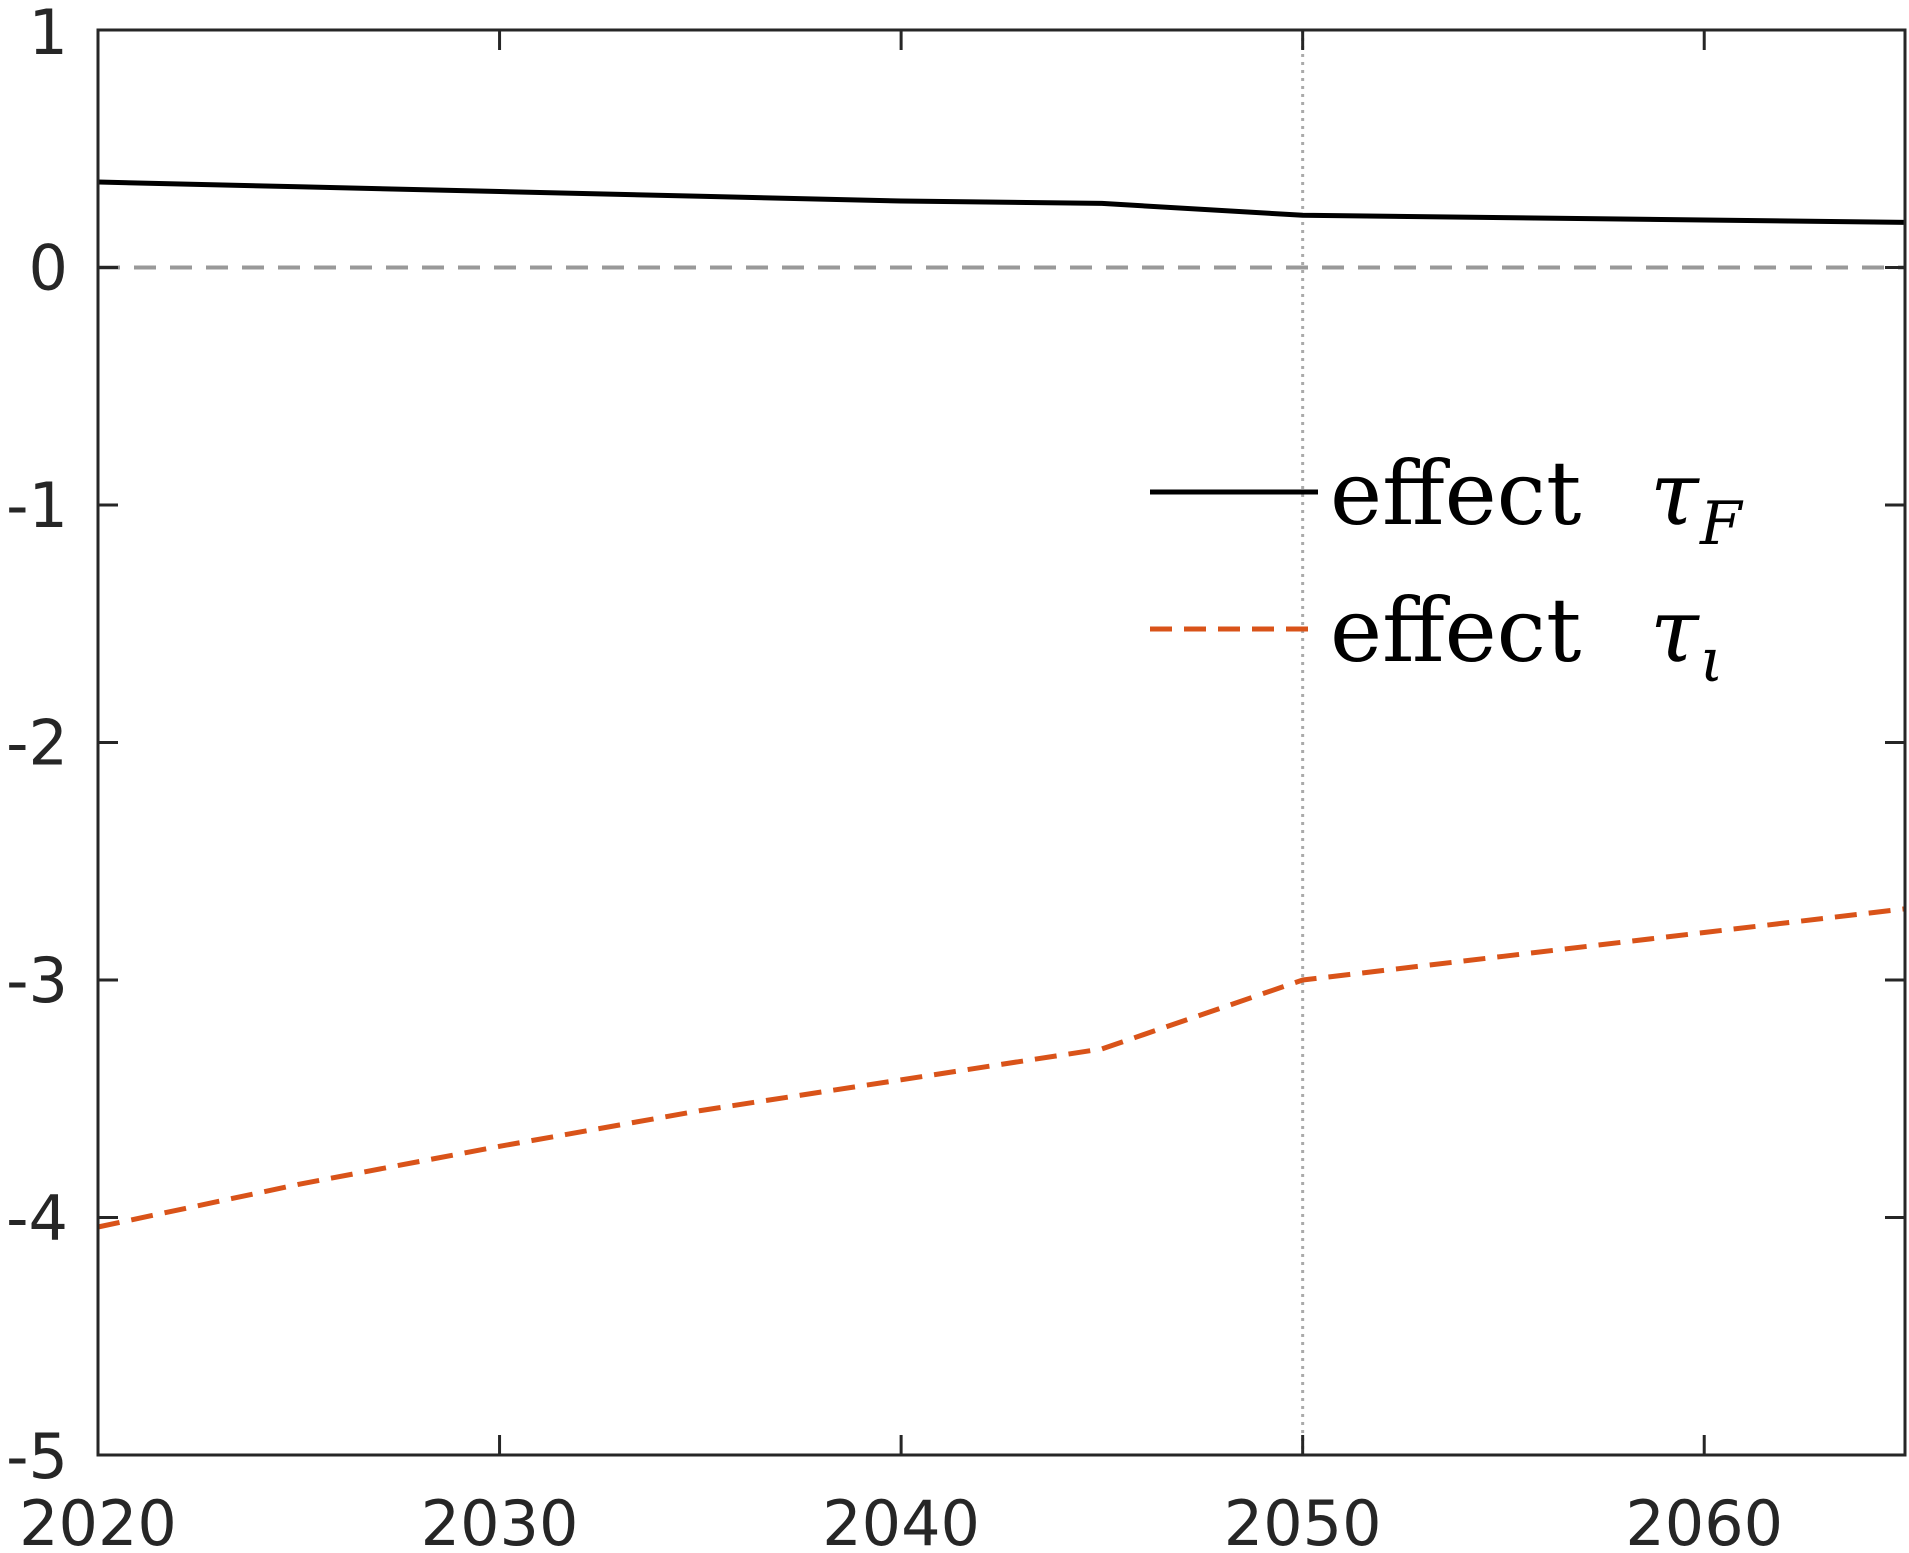 The image size is (1909, 1553). What do you see at coordinates (1455, 630) in the screenshot?
I see `legend-label-2: effect` at bounding box center [1455, 630].